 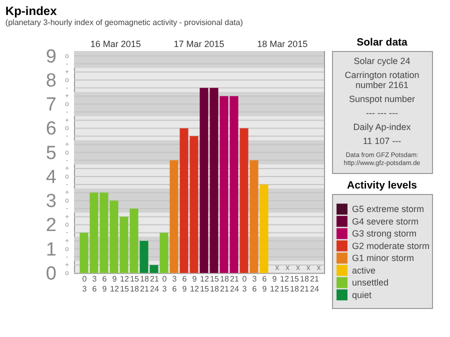 What do you see at coordinates (51, 105) in the screenshot?
I see `y-tick-label: 7` at bounding box center [51, 105].